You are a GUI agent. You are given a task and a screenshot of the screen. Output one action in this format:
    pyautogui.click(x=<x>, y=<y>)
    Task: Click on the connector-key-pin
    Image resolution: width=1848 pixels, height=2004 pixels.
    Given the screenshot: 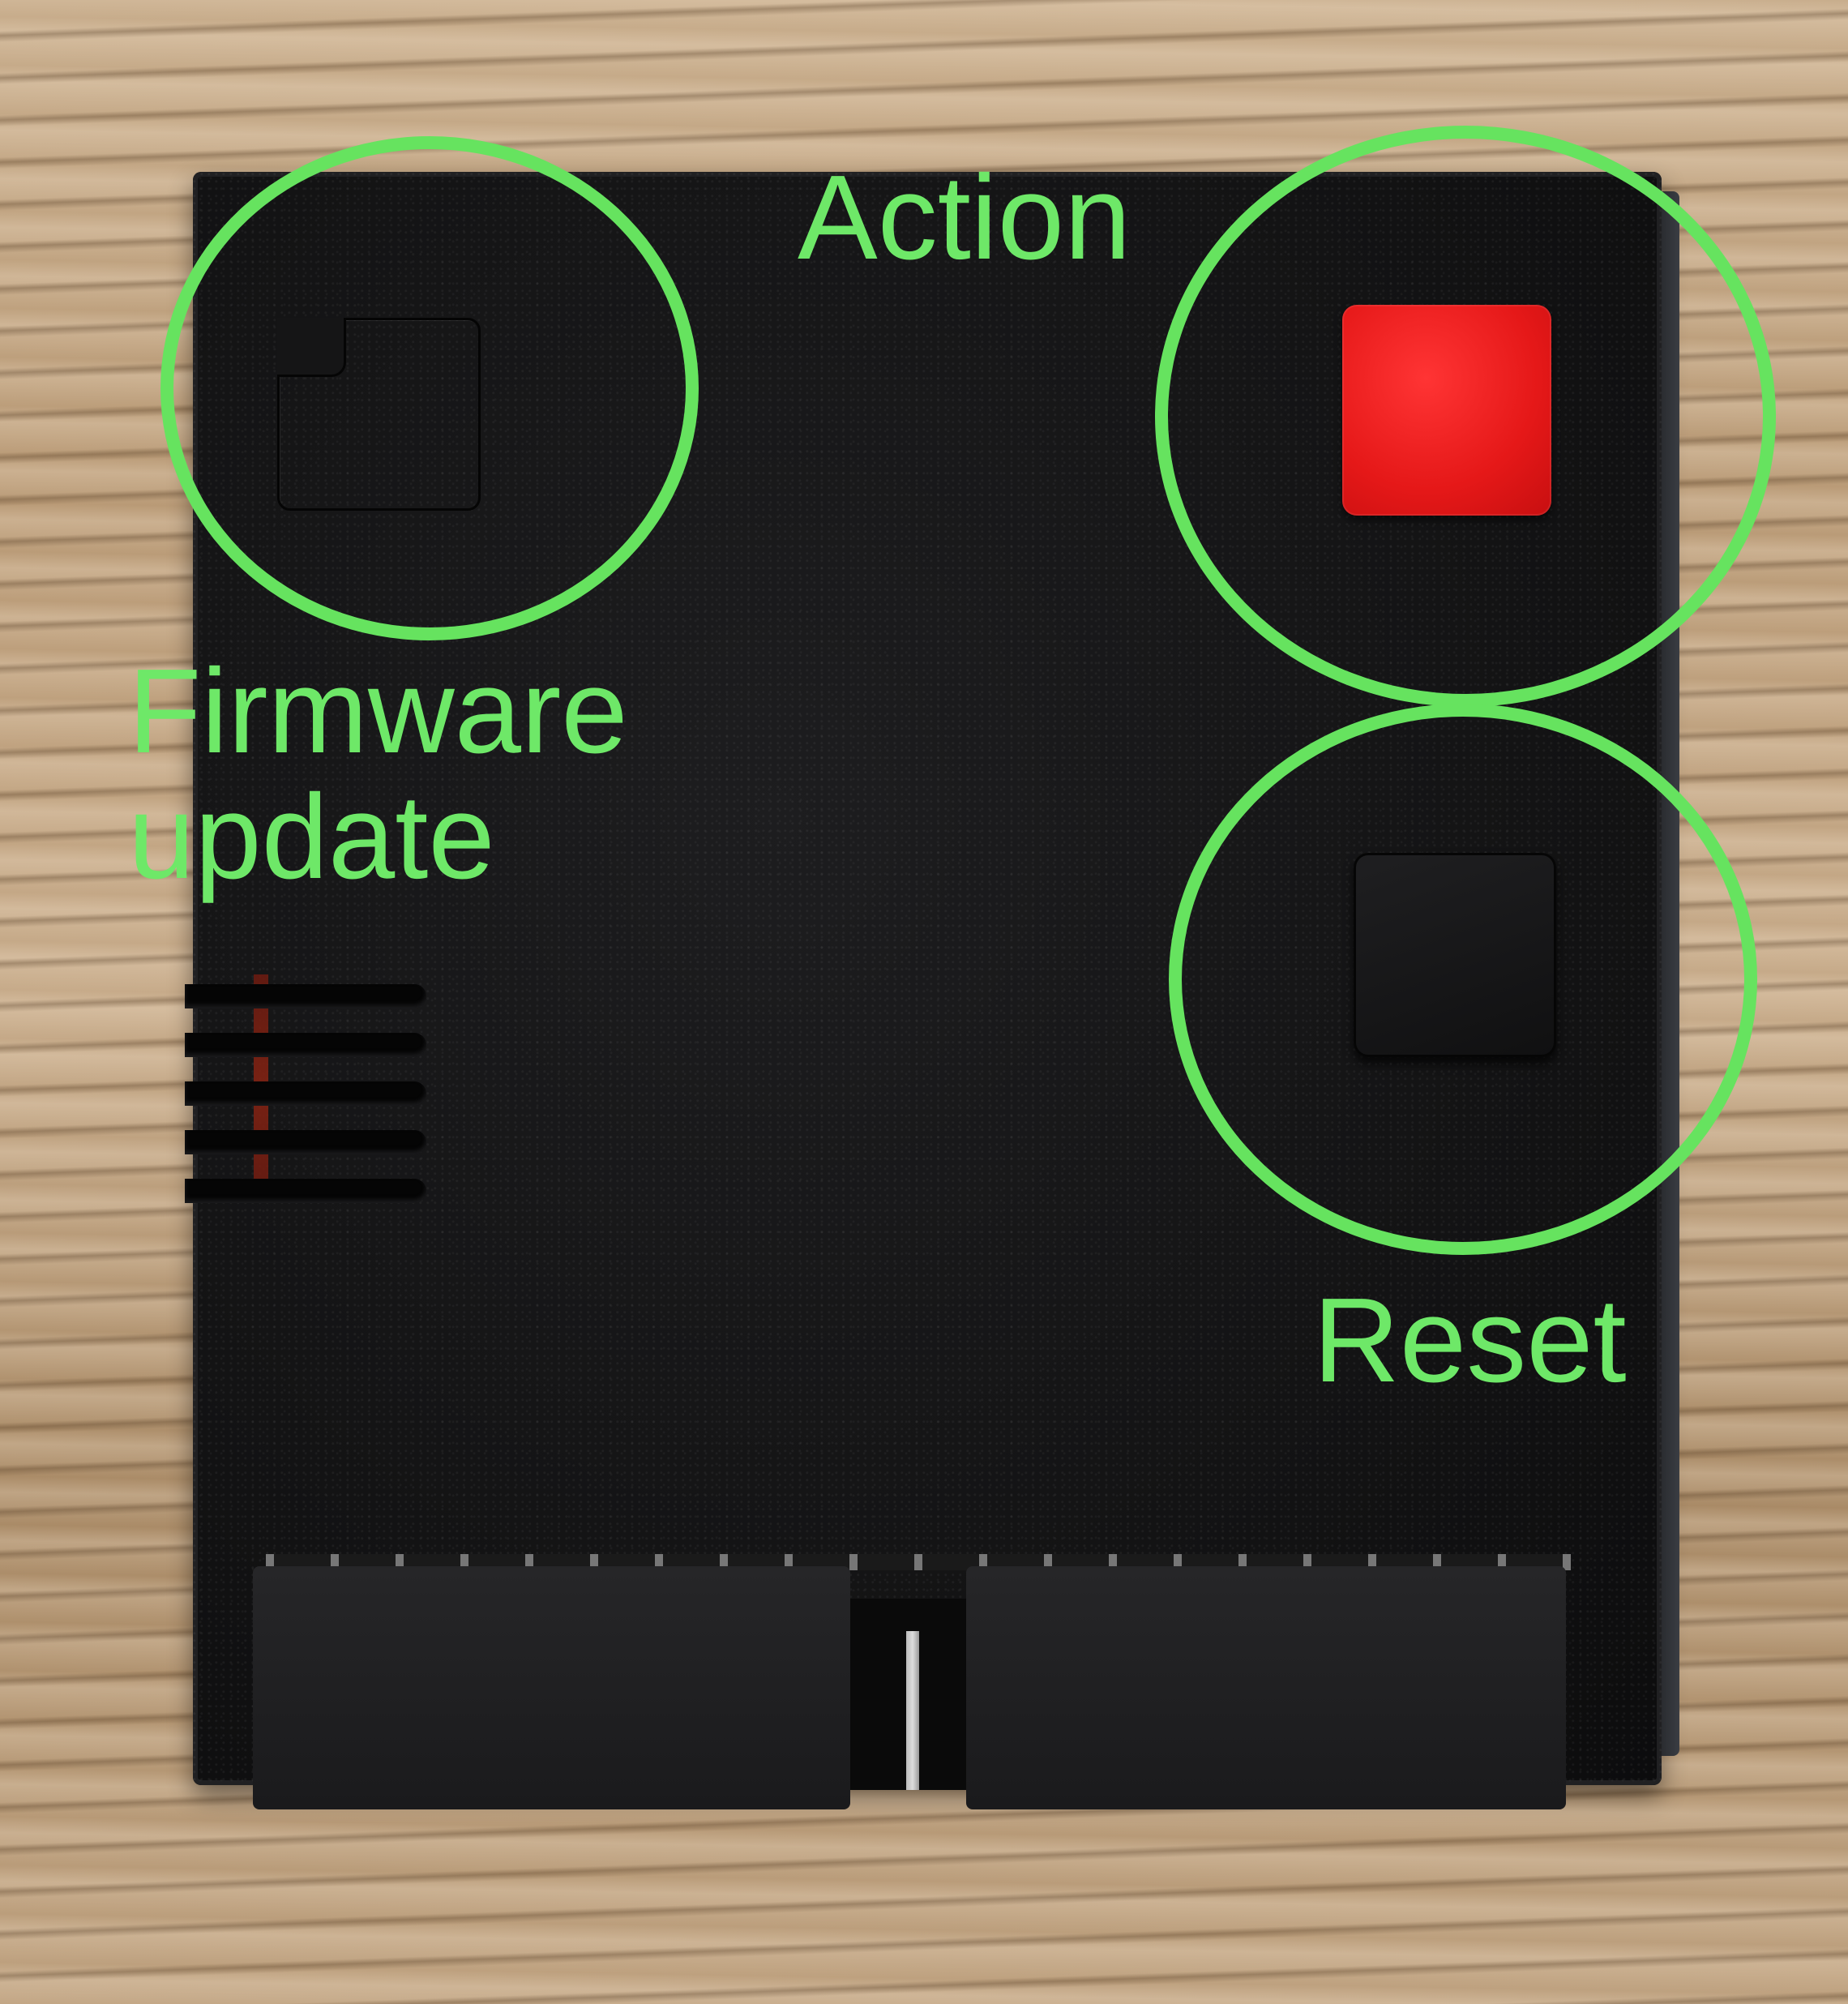 What is the action you would take?
    pyautogui.click(x=912, y=1710)
    